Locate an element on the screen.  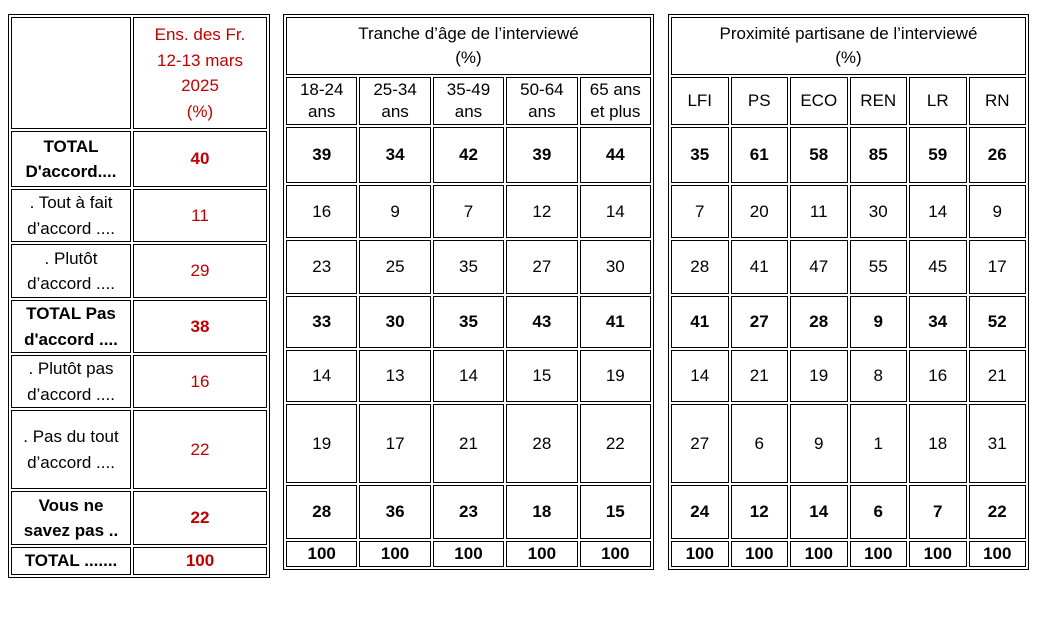
table-row: 100 100 100 100 100 is located at coordinates (468, 554).